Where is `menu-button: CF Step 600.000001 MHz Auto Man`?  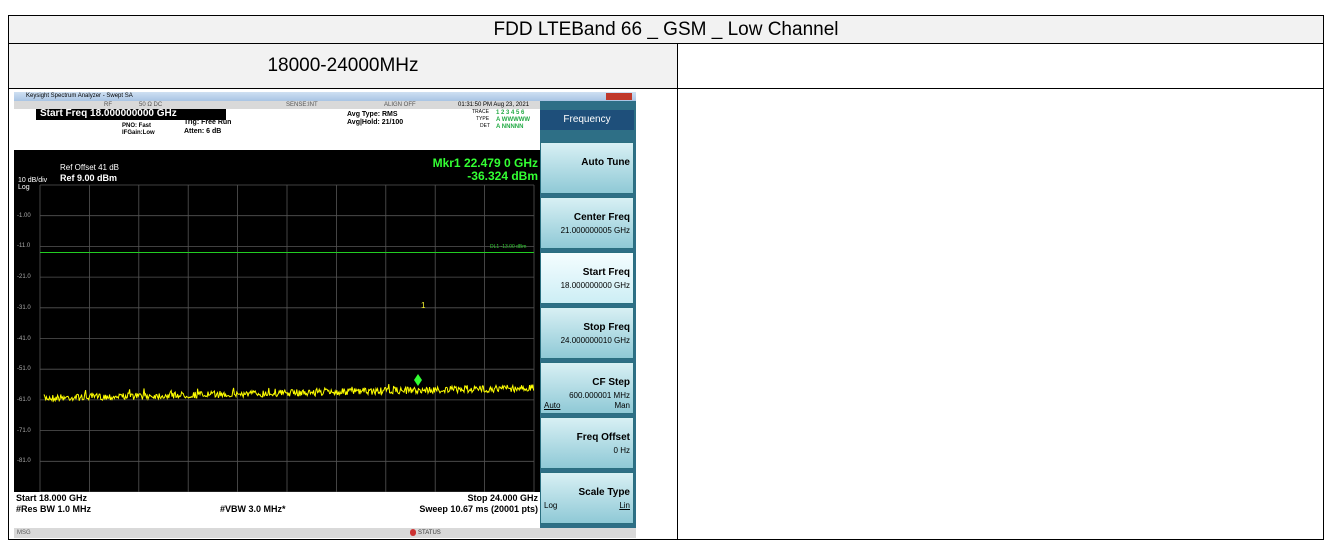 menu-button: CF Step 600.000001 MHz Auto Man is located at coordinates (587, 388).